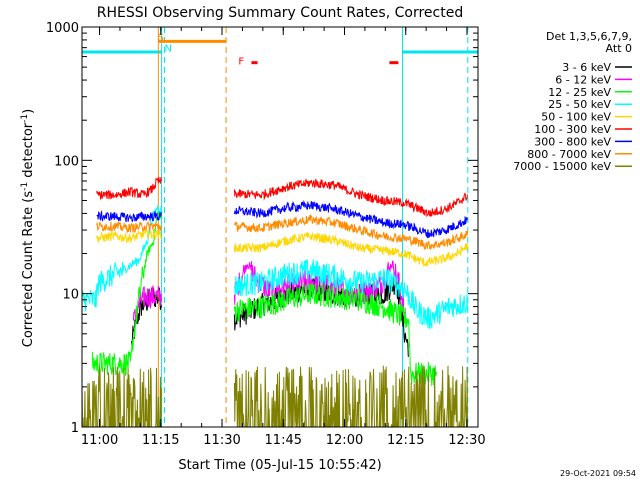  What do you see at coordinates (405, 440) in the screenshot?
I see `x-tick-label-5: 12:15` at bounding box center [405, 440].